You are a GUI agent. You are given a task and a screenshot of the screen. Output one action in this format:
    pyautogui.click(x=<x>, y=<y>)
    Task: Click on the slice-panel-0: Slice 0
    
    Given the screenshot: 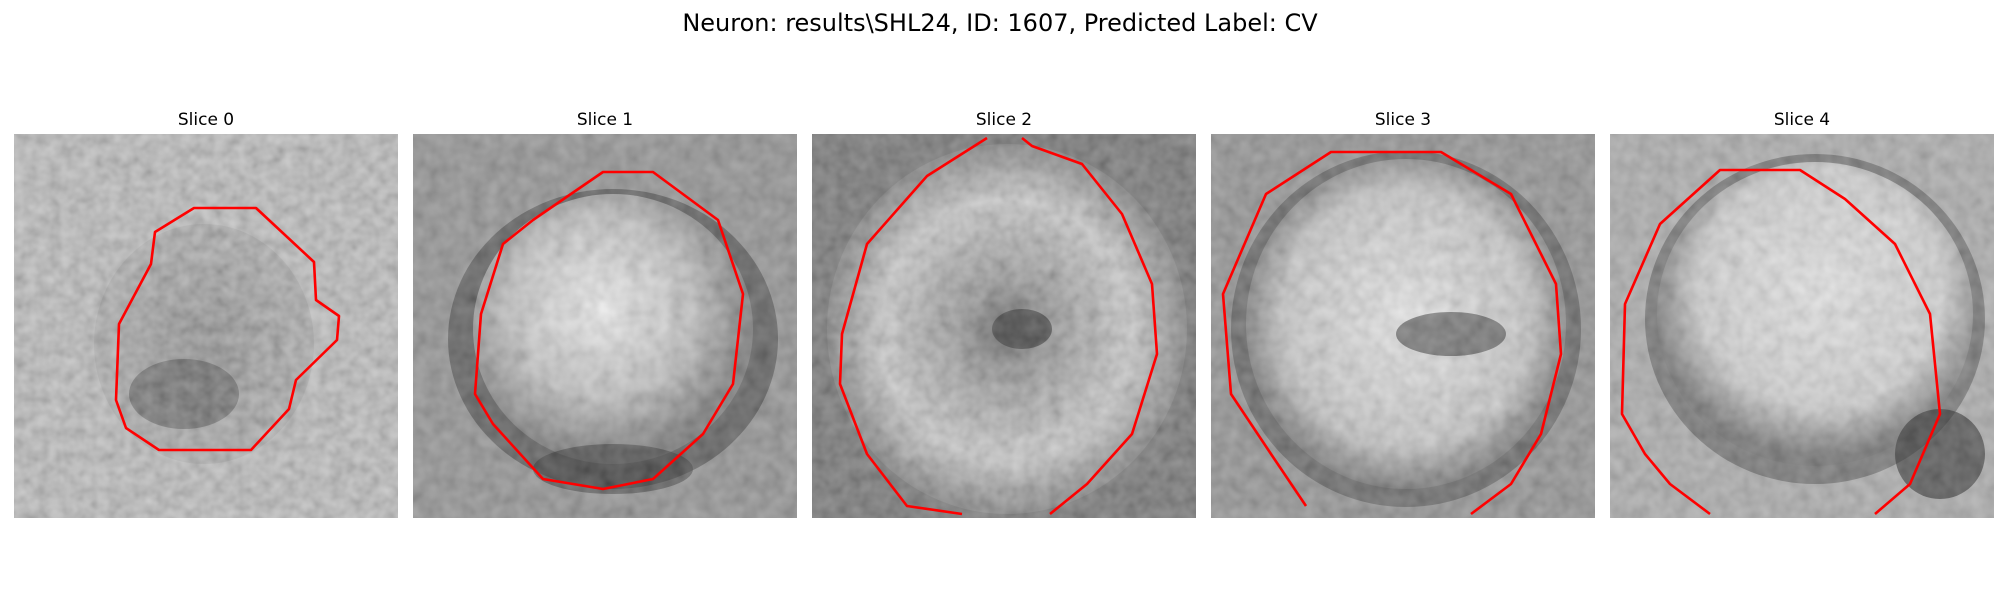 What is the action you would take?
    pyautogui.click(x=206, y=315)
    